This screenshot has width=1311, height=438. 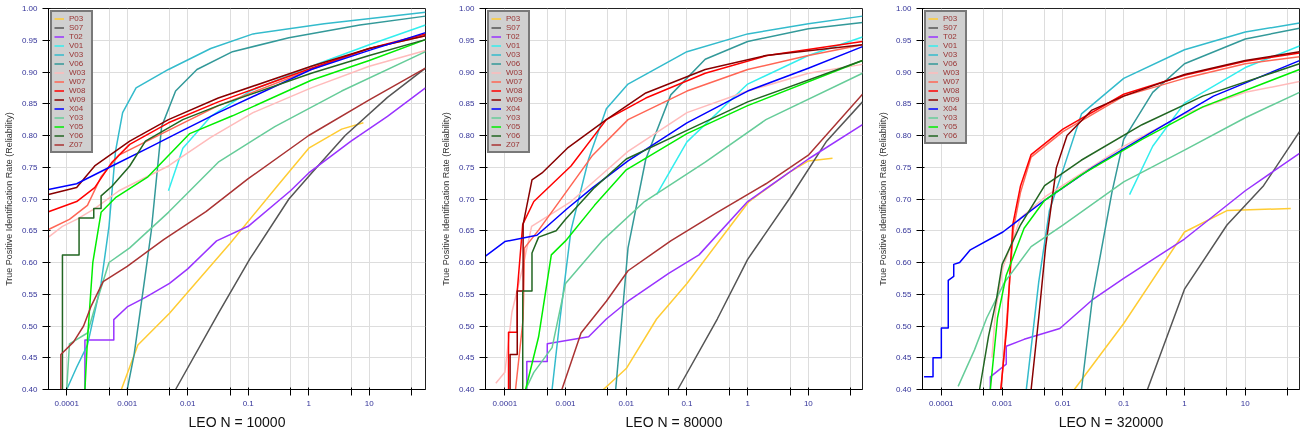 What do you see at coordinates (626, 403) in the screenshot?
I see `x-tick-label: 0.01` at bounding box center [626, 403].